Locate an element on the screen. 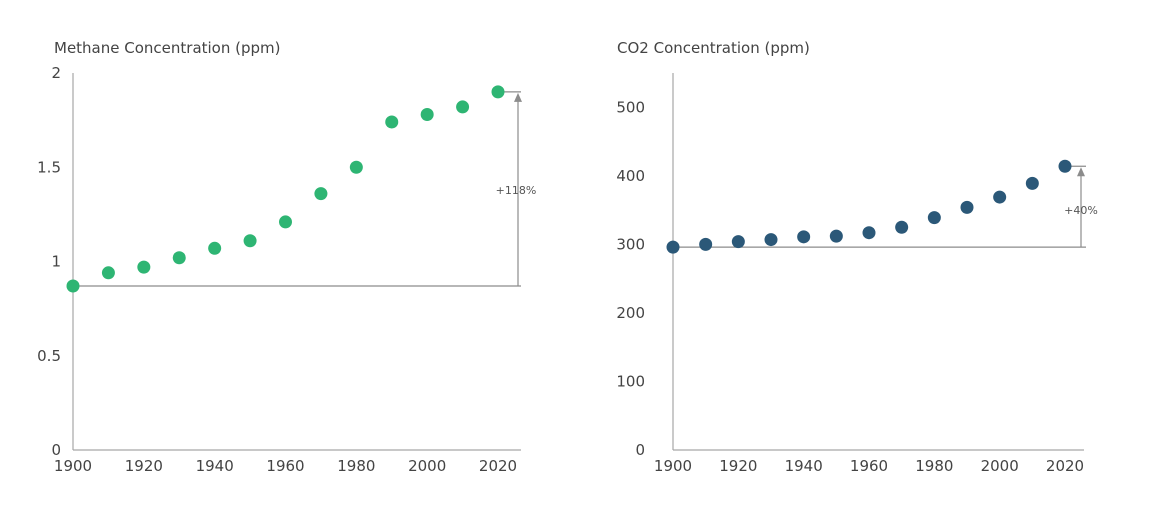  co2-change-arrowhead is located at coordinates (1081, 172).